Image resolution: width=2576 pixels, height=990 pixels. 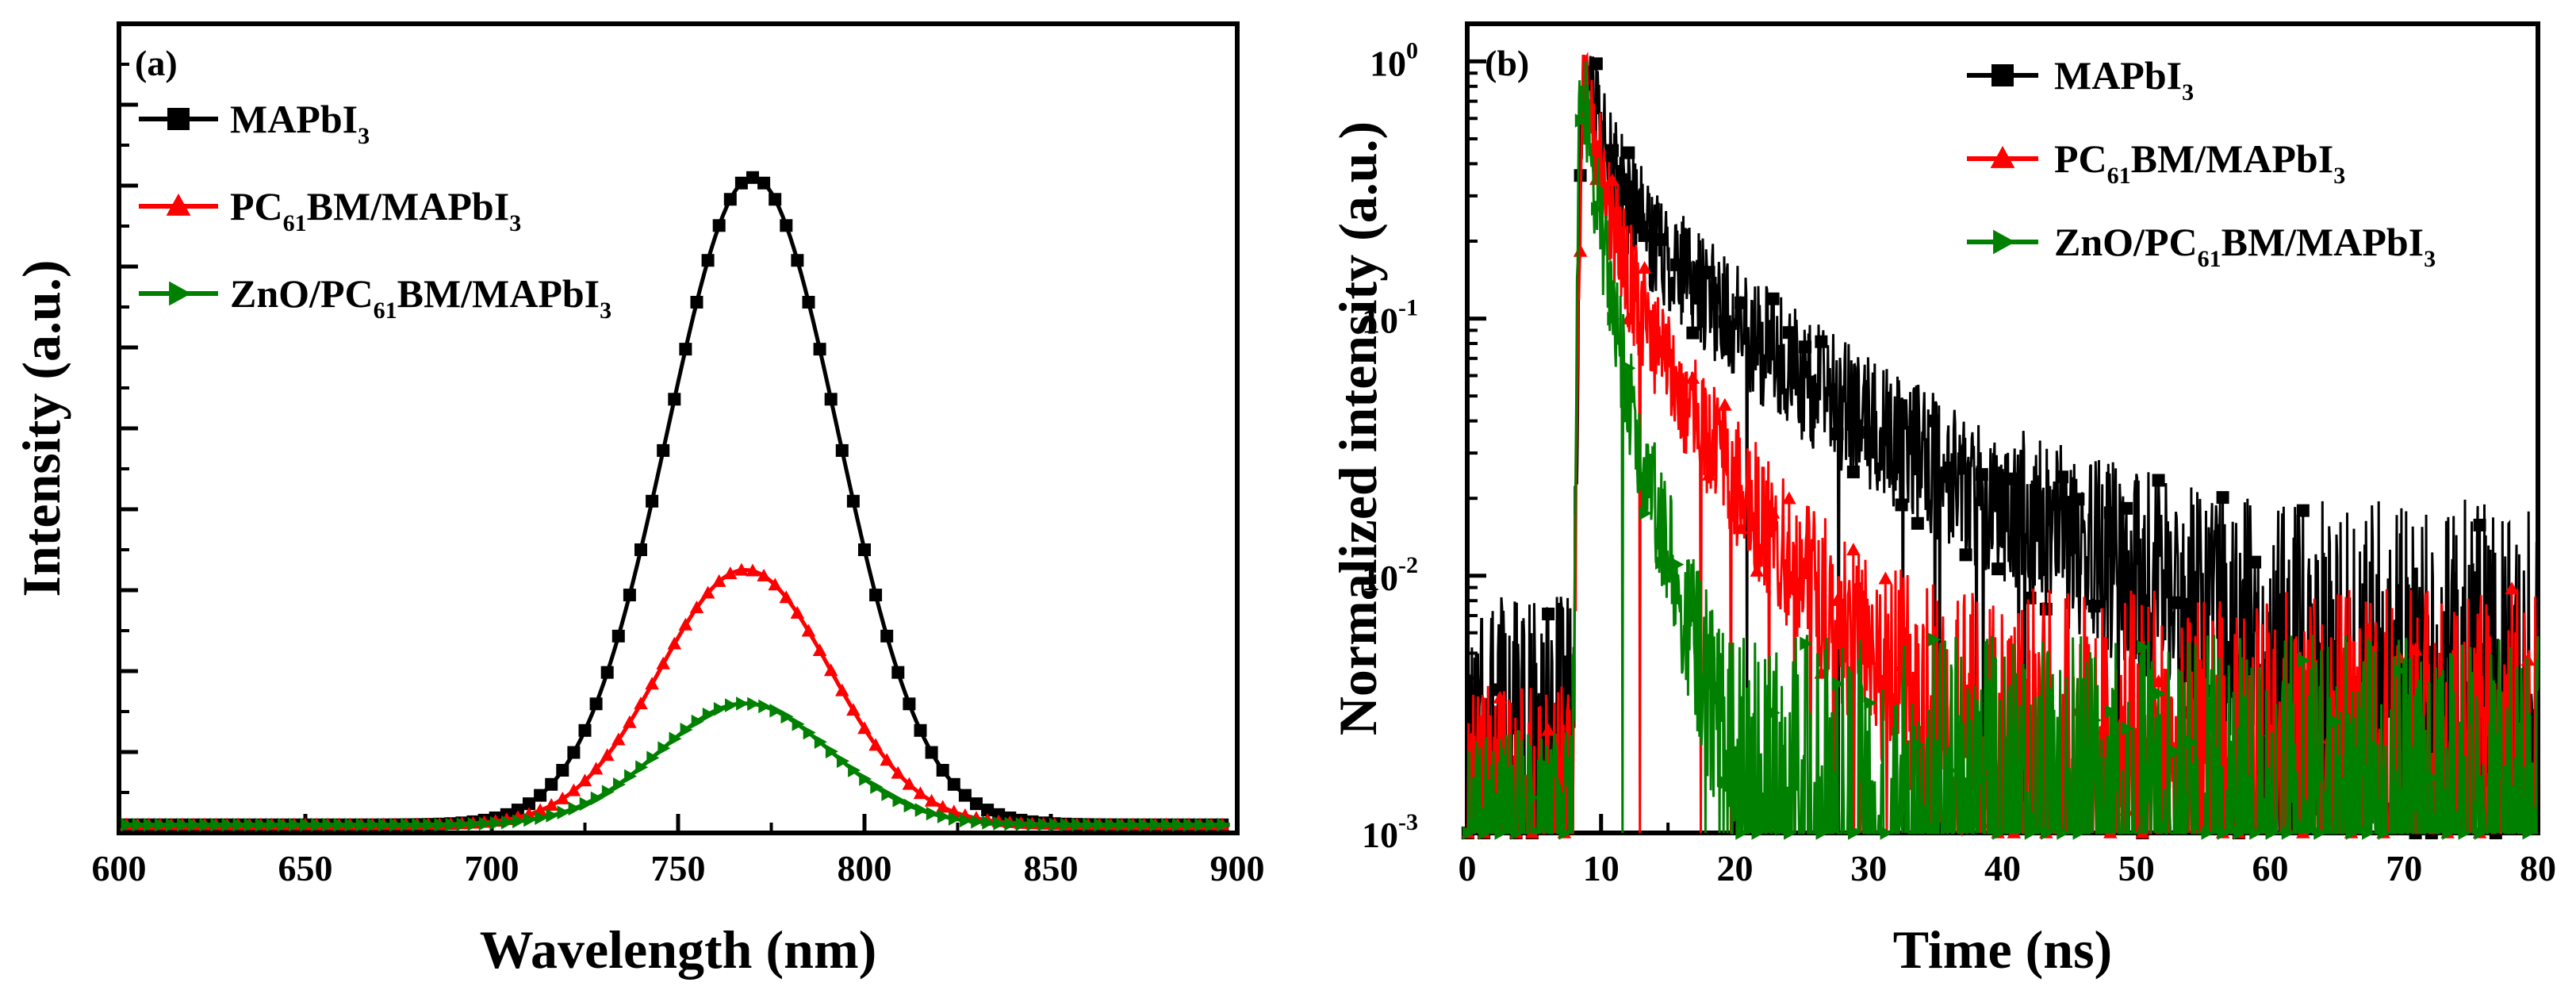 I want to click on legend-label-a: PC61BM/MAPbI3, so click(x=375, y=210).